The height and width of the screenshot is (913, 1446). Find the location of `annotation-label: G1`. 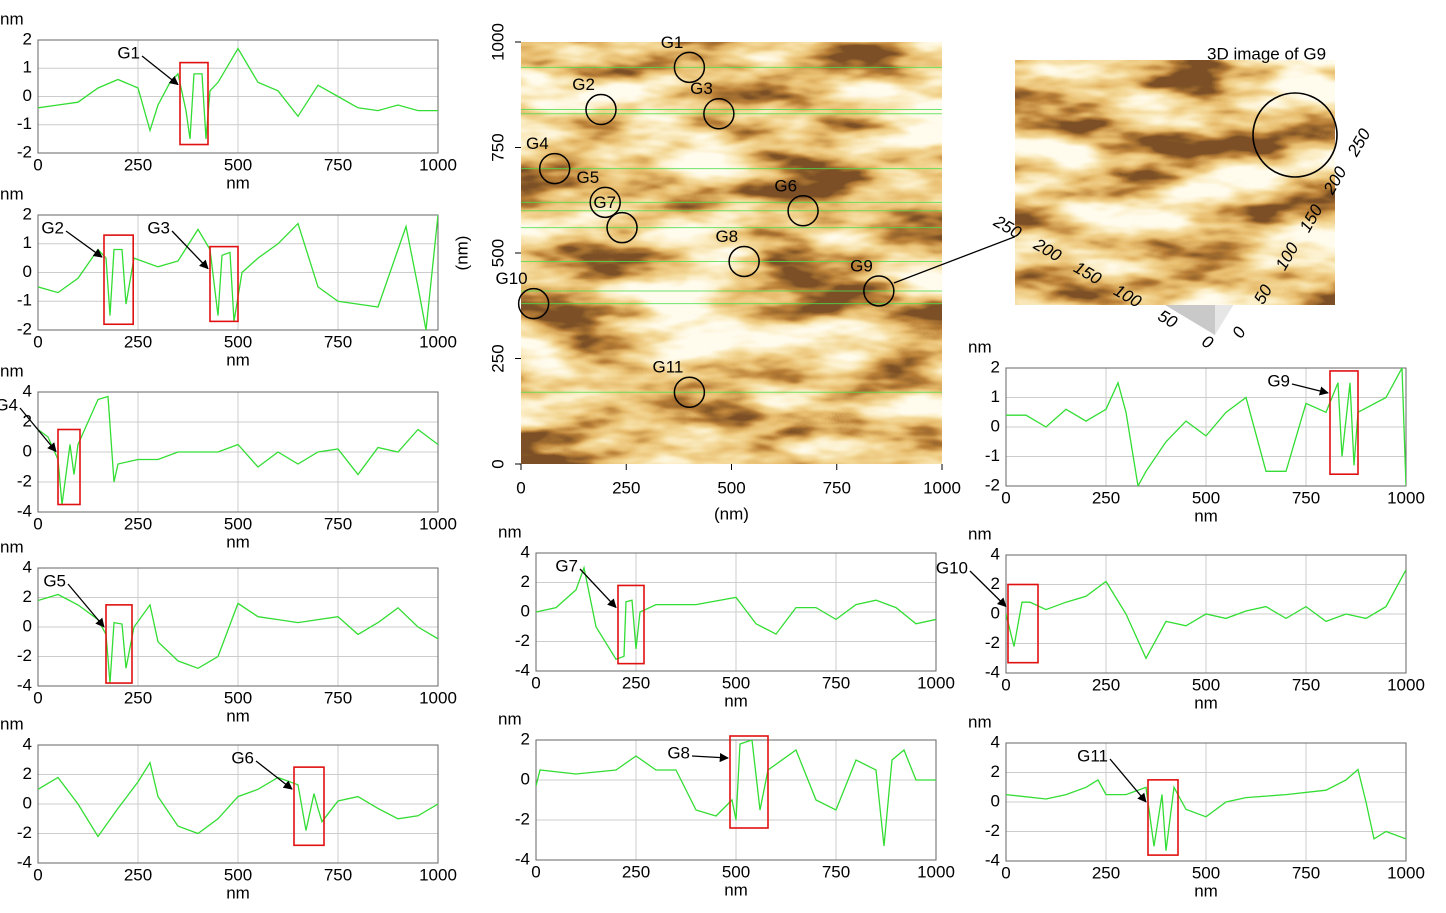

annotation-label: G1 is located at coordinates (128, 52).